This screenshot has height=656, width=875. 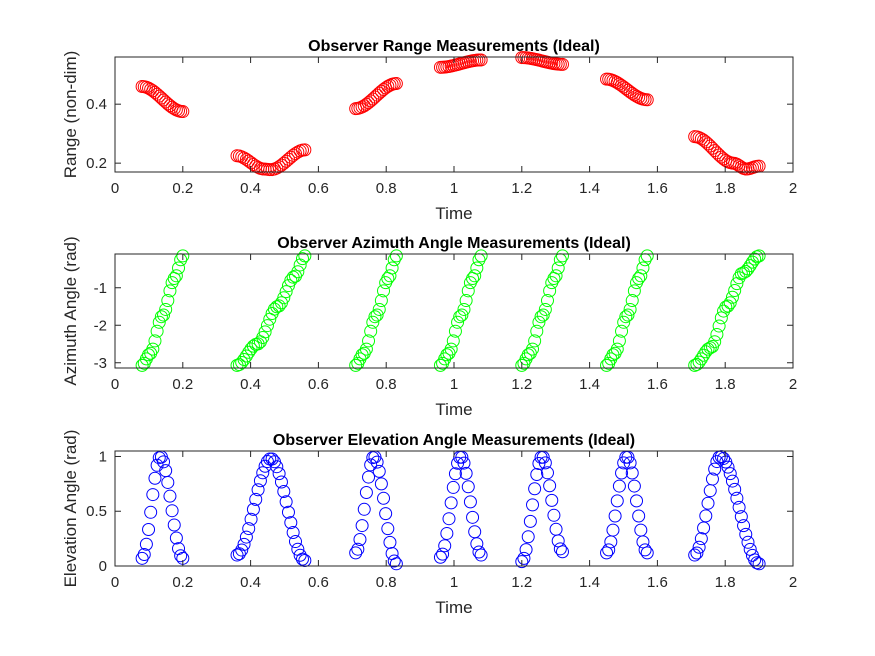 I want to click on azimuth-plot-area, so click(x=454, y=311).